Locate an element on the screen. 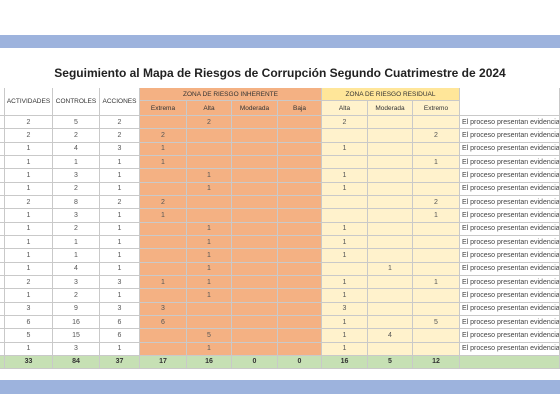 This screenshot has height=420, width=560. total-cell: 33 is located at coordinates (29, 362).